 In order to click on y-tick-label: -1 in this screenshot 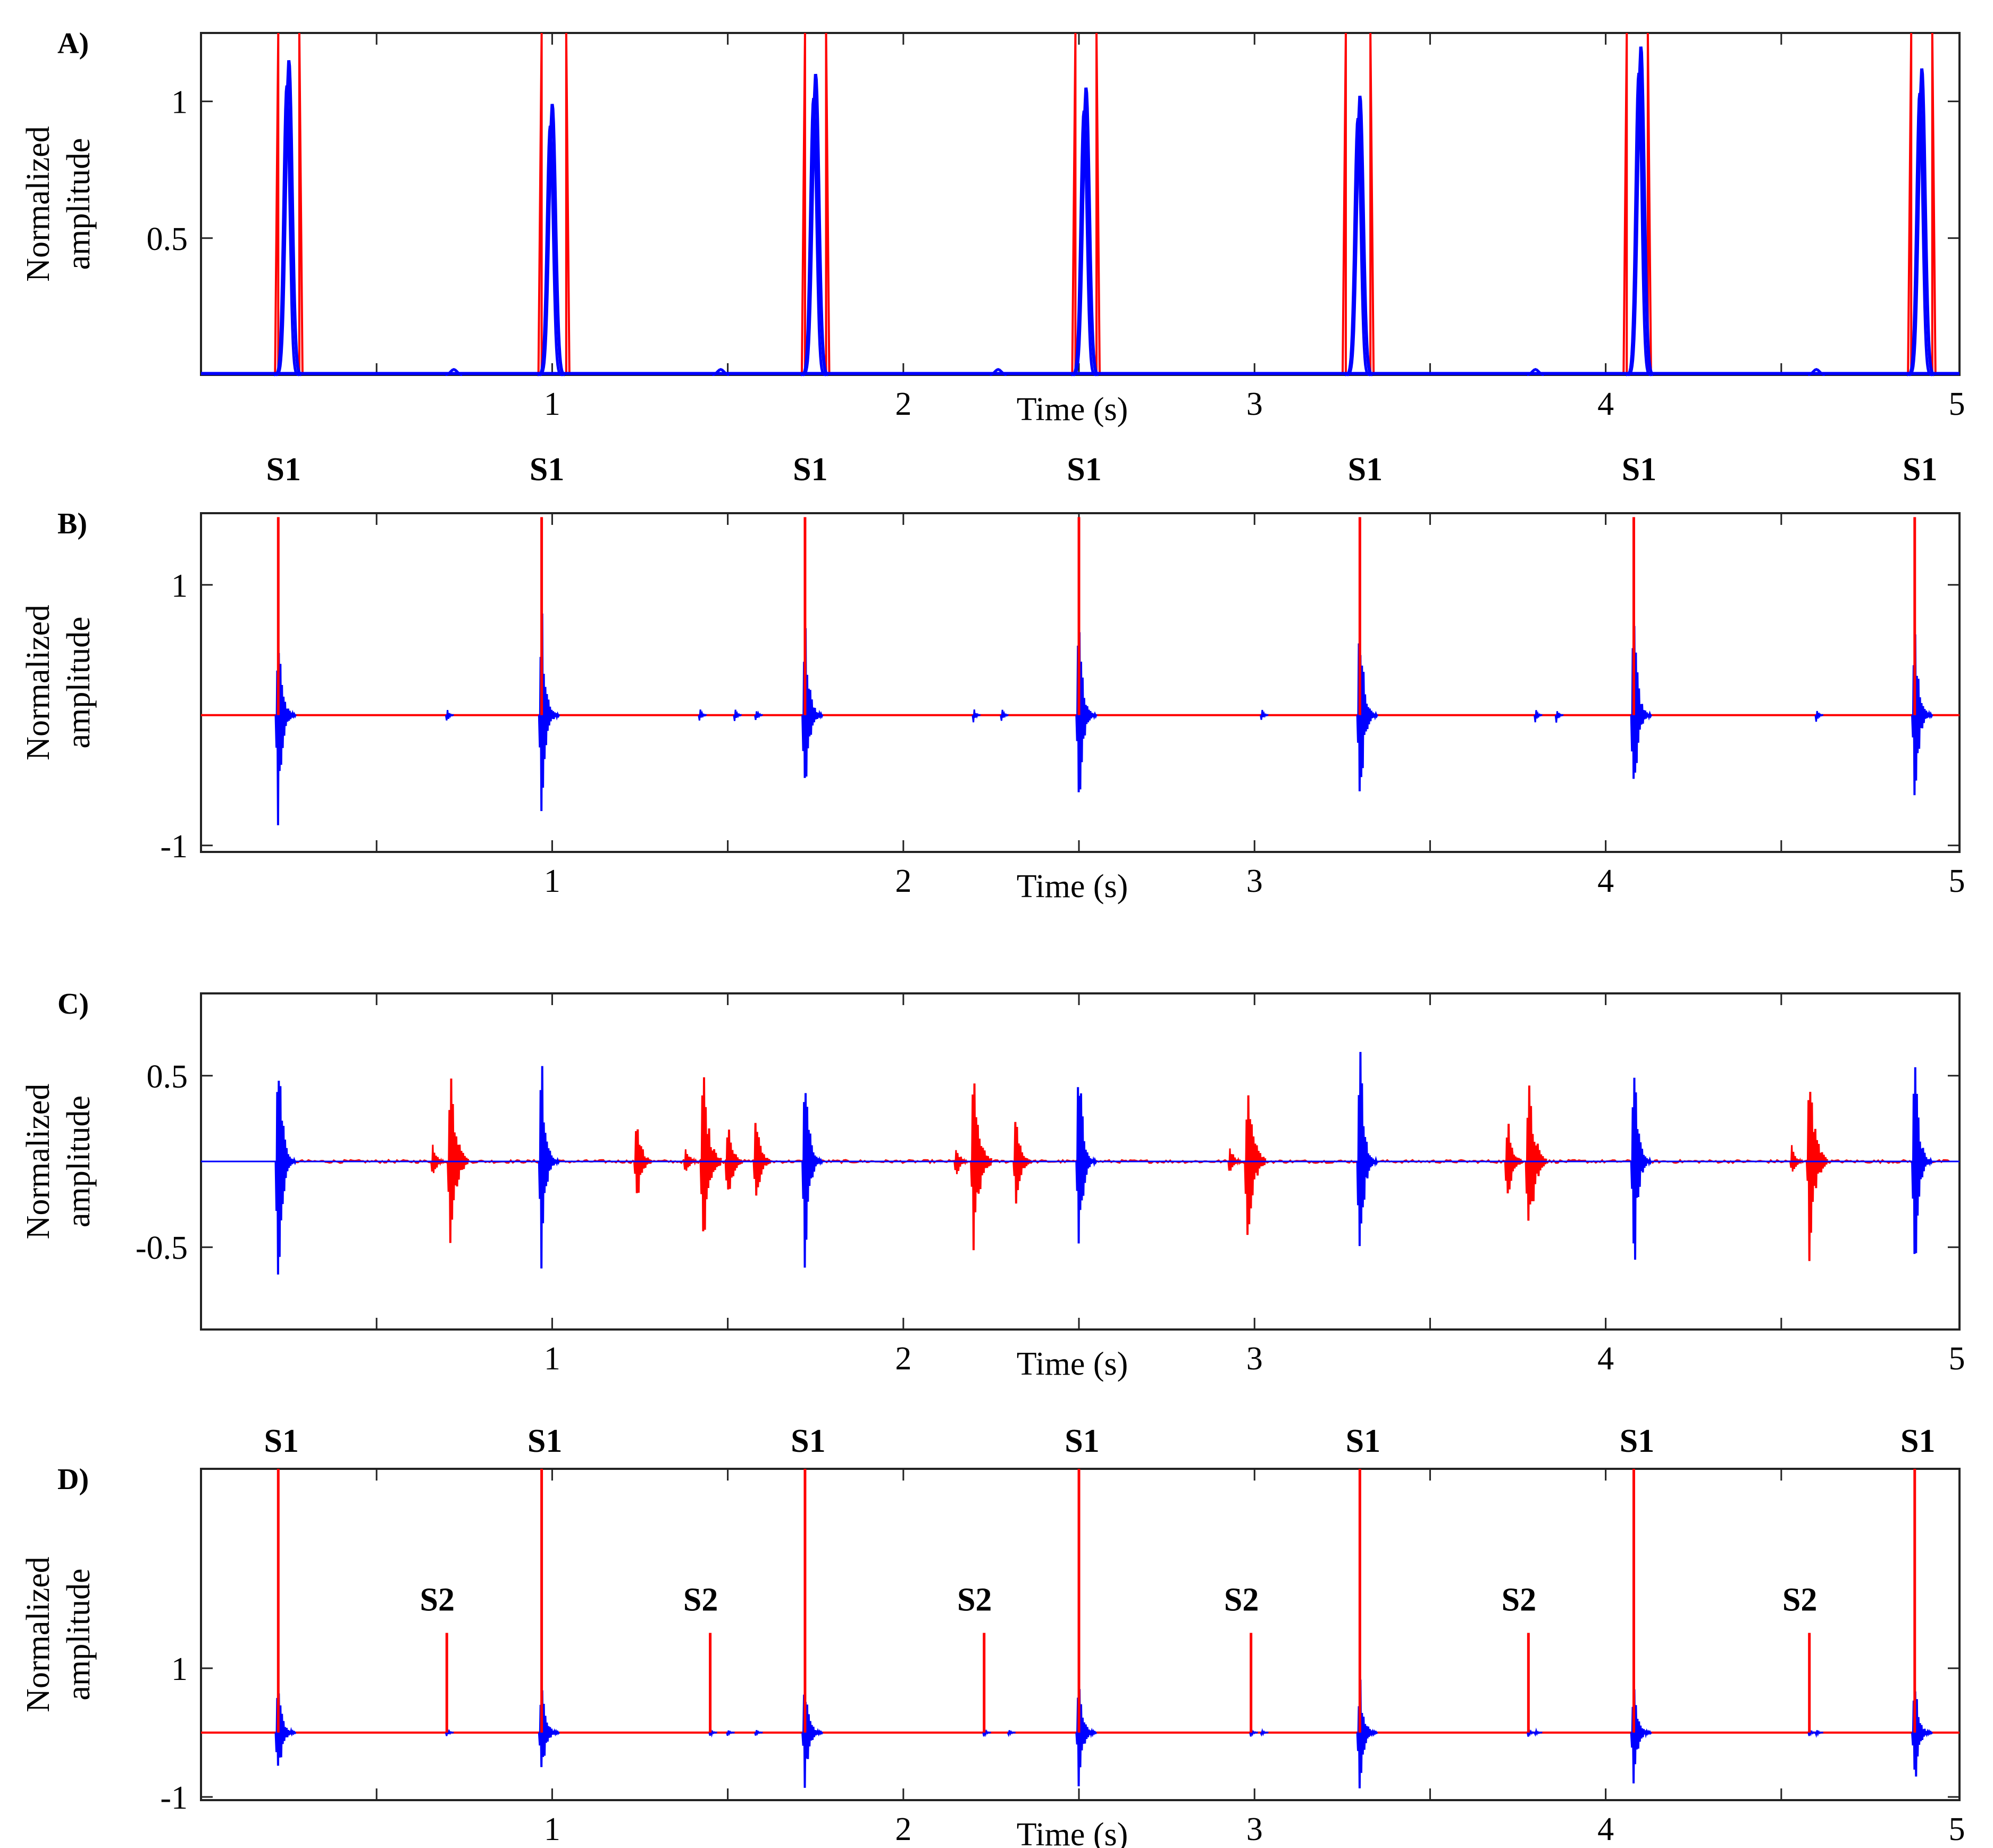, I will do `click(174, 847)`.